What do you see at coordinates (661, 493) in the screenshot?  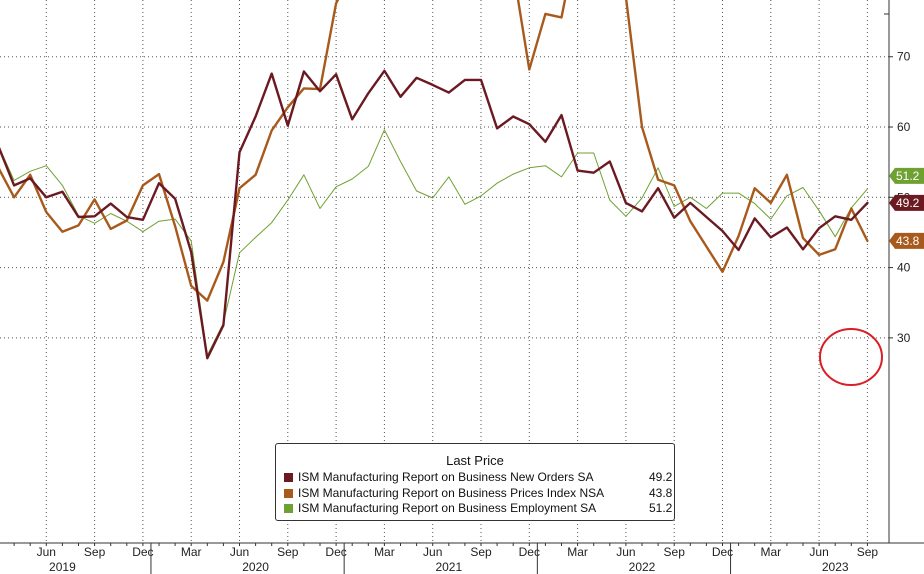 I see `legend-value-prices: 43.8` at bounding box center [661, 493].